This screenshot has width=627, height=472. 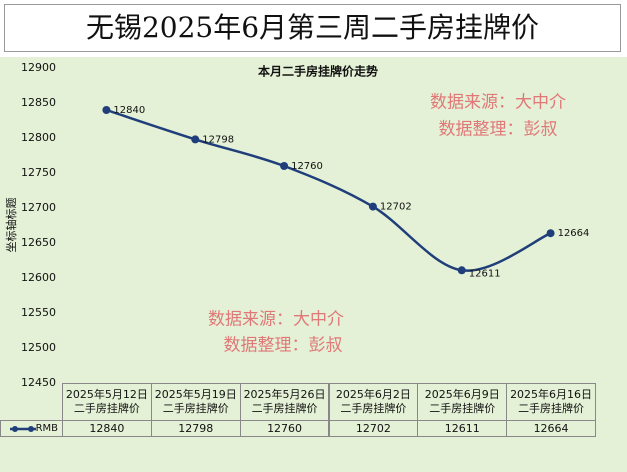 I want to click on y-tick-label: 12700, so click(x=38, y=207).